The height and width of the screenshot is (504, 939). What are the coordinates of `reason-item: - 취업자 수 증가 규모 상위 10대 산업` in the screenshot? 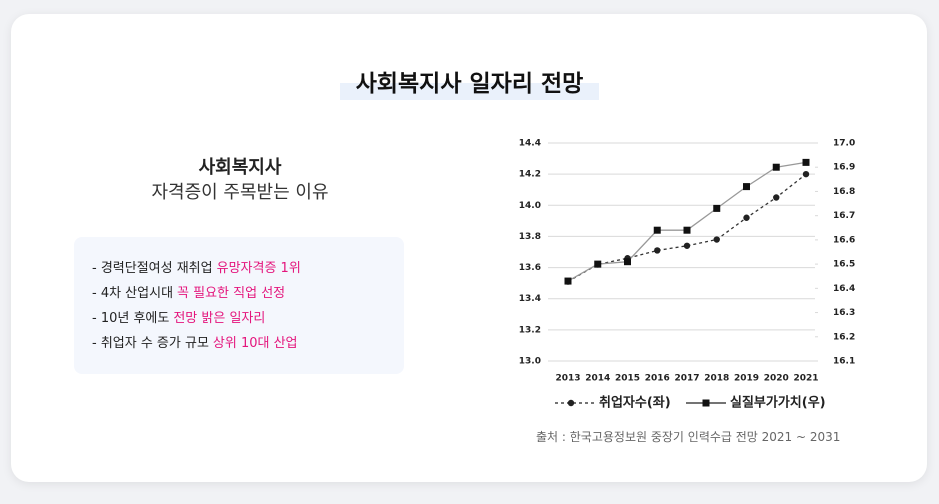 It's located at (196, 343).